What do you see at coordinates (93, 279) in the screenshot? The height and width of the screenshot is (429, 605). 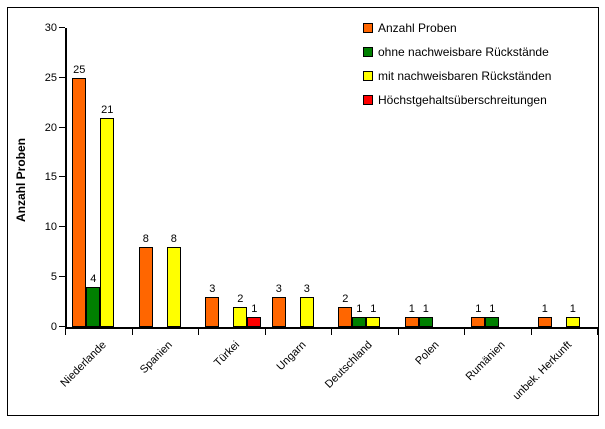 I see `bar-value-label: 4` at bounding box center [93, 279].